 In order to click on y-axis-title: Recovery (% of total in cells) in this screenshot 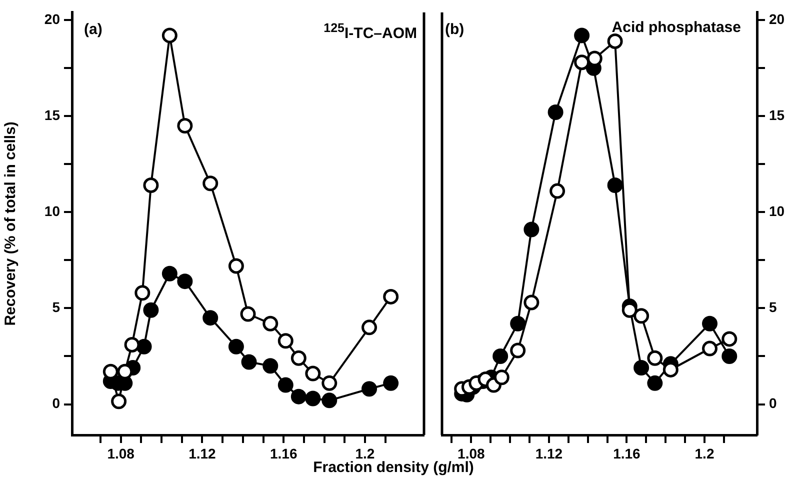, I will do `click(11, 224)`.